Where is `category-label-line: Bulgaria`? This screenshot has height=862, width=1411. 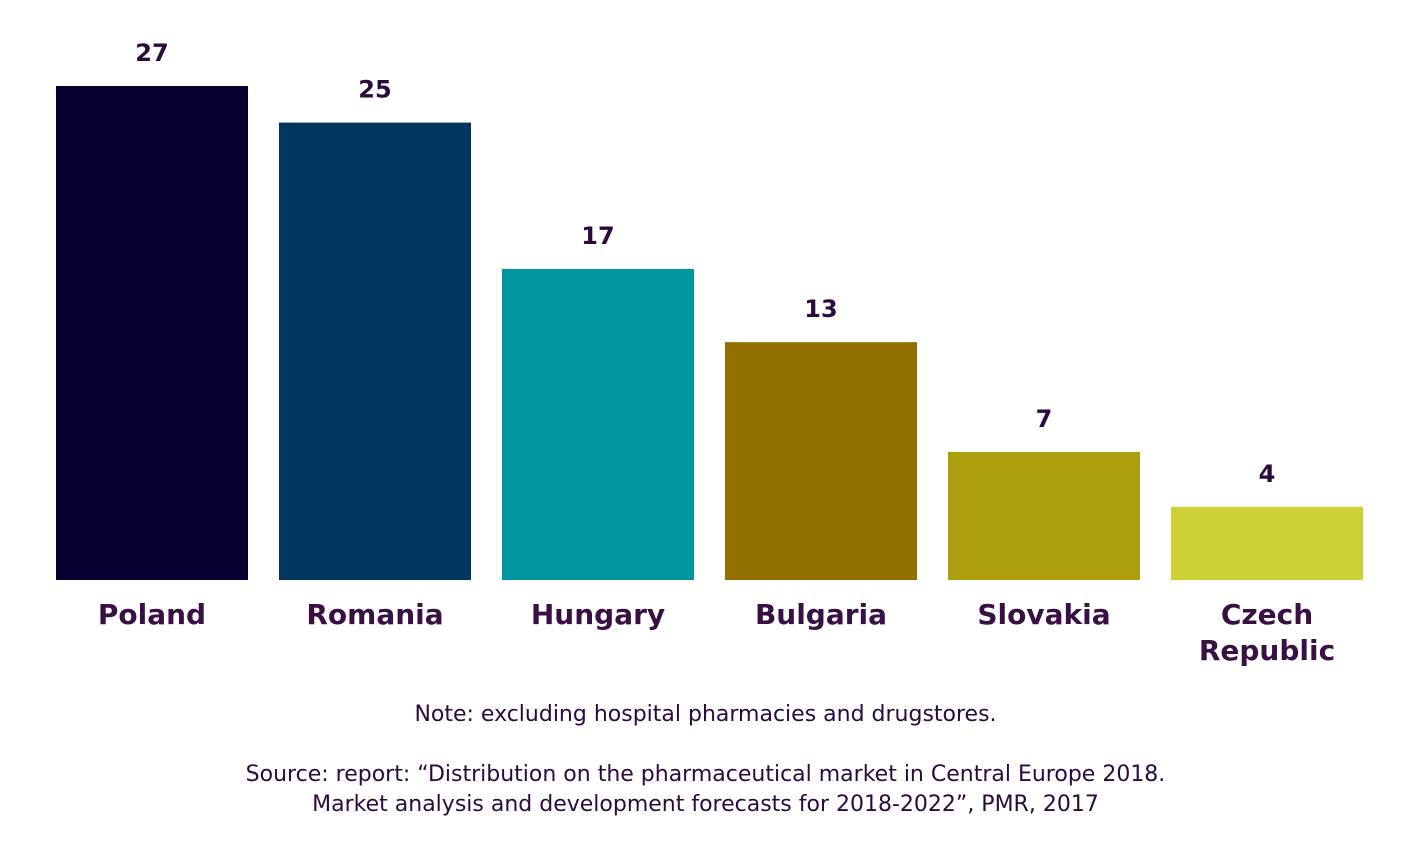
category-label-line: Bulgaria is located at coordinates (821, 614).